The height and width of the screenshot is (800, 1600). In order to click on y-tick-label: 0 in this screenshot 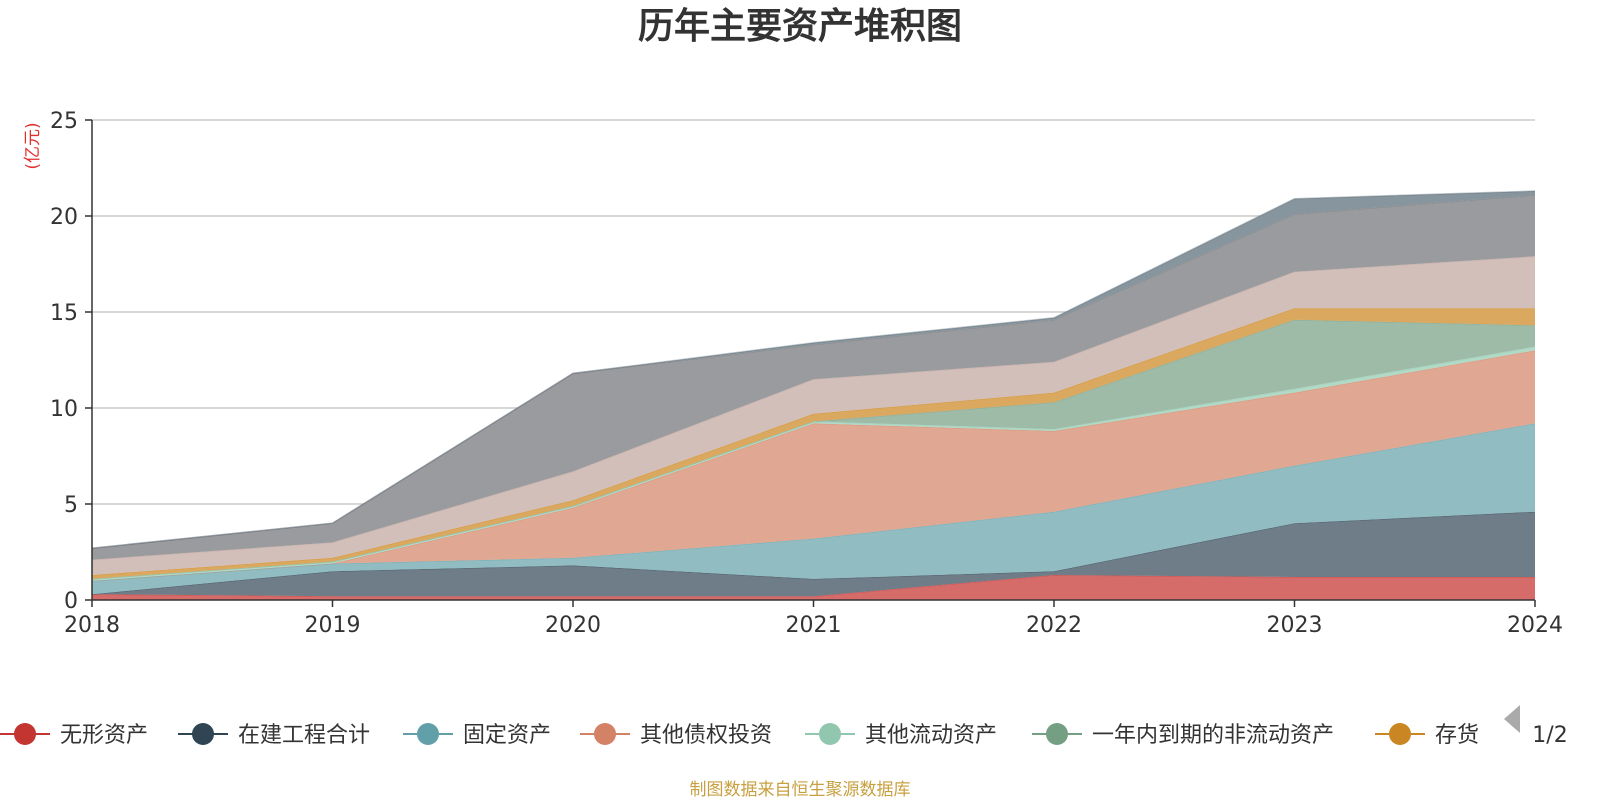, I will do `click(71, 601)`.